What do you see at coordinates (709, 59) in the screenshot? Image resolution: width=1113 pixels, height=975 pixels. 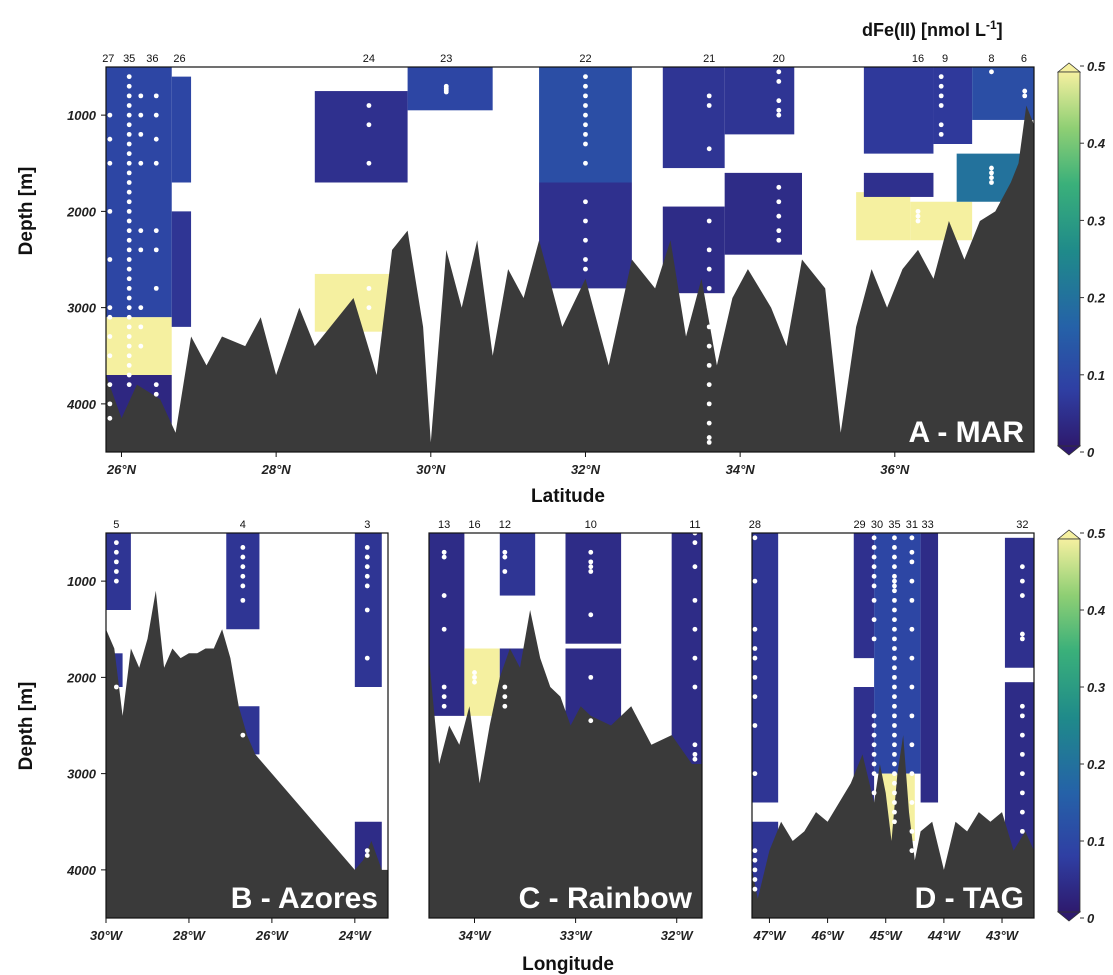 I see `station-label: 21` at bounding box center [709, 59].